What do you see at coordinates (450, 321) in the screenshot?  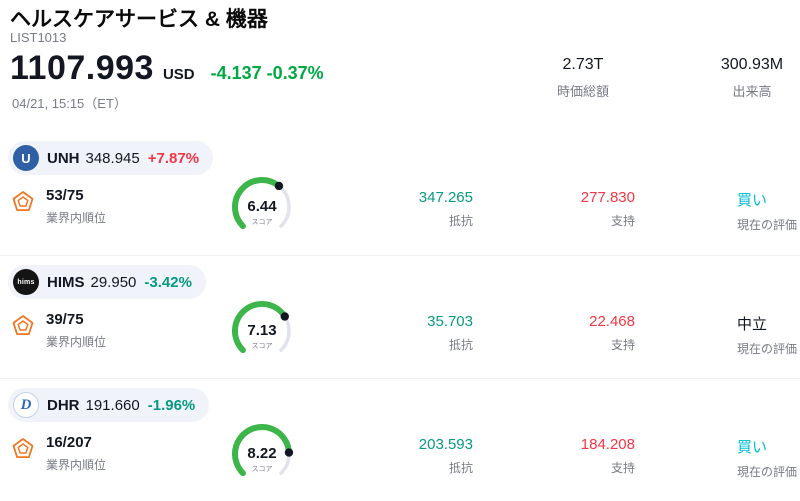 I see `resistance-value: 35.703` at bounding box center [450, 321].